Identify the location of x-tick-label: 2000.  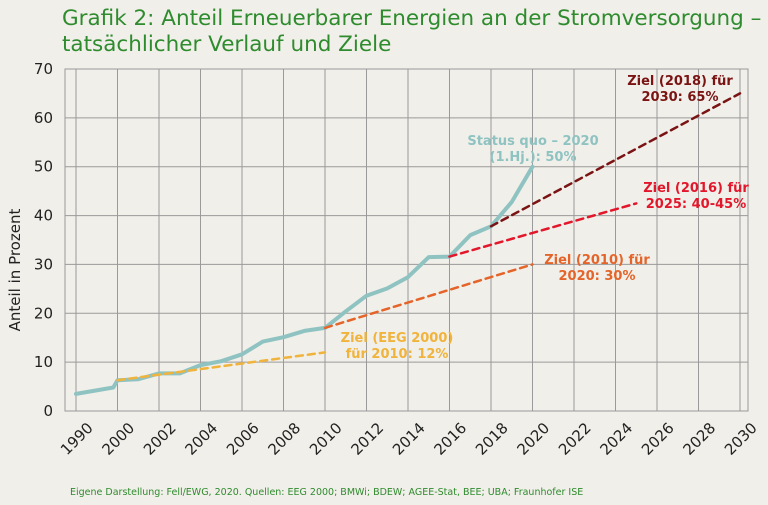
(119, 439).